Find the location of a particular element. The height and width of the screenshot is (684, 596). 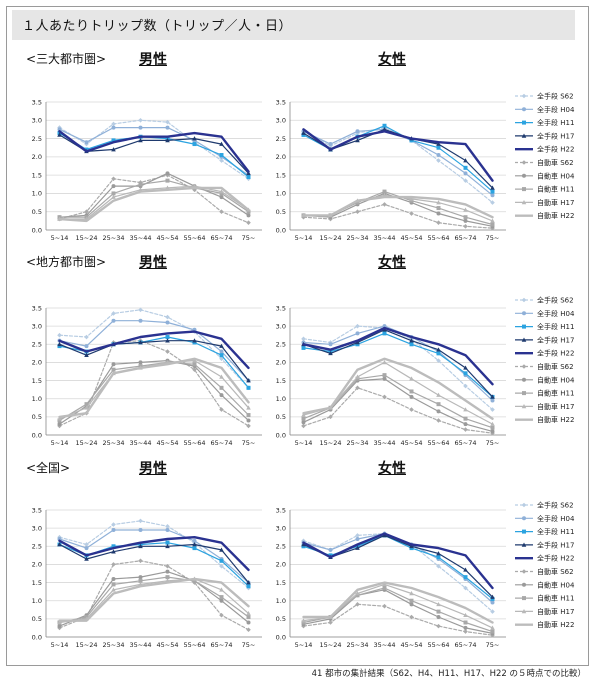

y-tick-label: 1.5 is located at coordinates (281, 583).